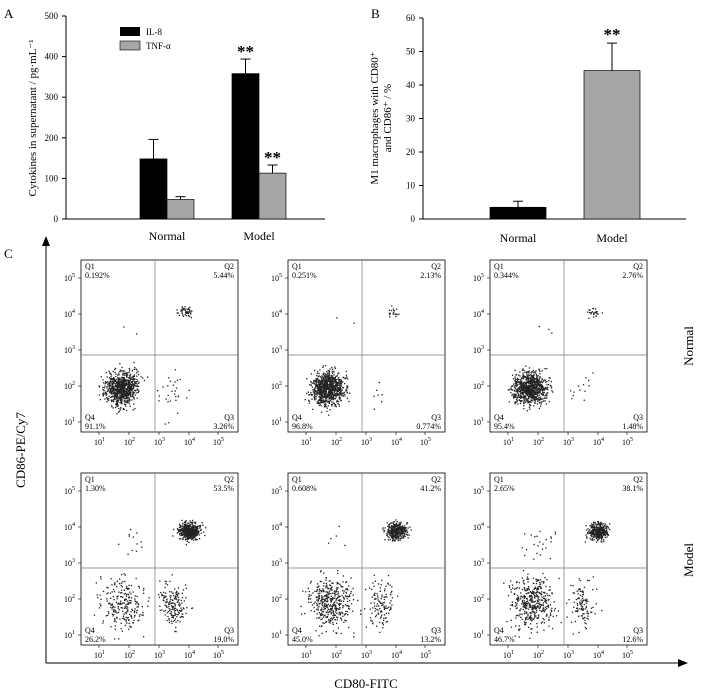 This screenshot has width=714, height=694. Describe the element at coordinates (518, 204) in the screenshot. I see `panel-b-error-bar` at that location.